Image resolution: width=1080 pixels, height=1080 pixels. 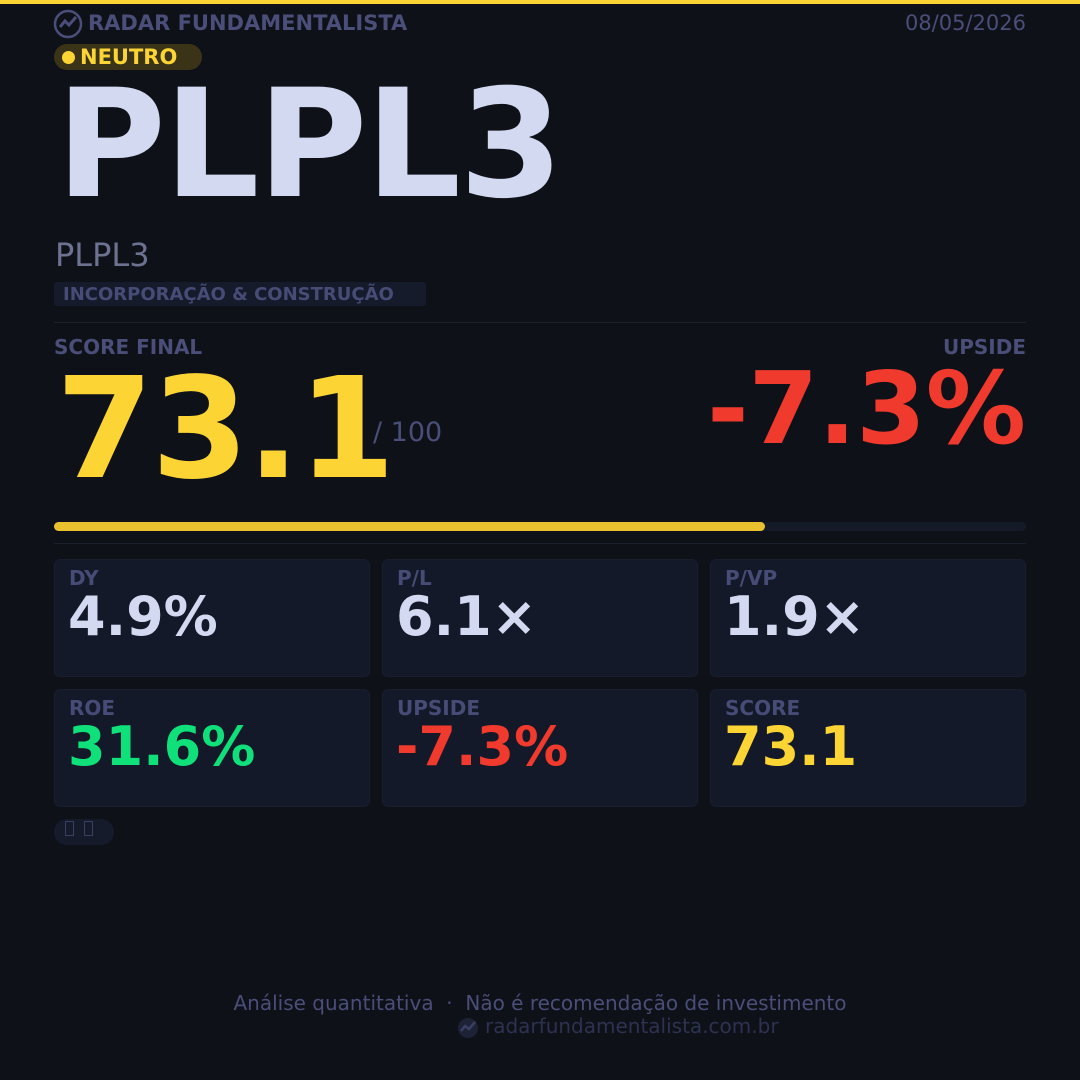 What do you see at coordinates (984, 347) in the screenshot?
I see `upside-label: UPSIDE` at bounding box center [984, 347].